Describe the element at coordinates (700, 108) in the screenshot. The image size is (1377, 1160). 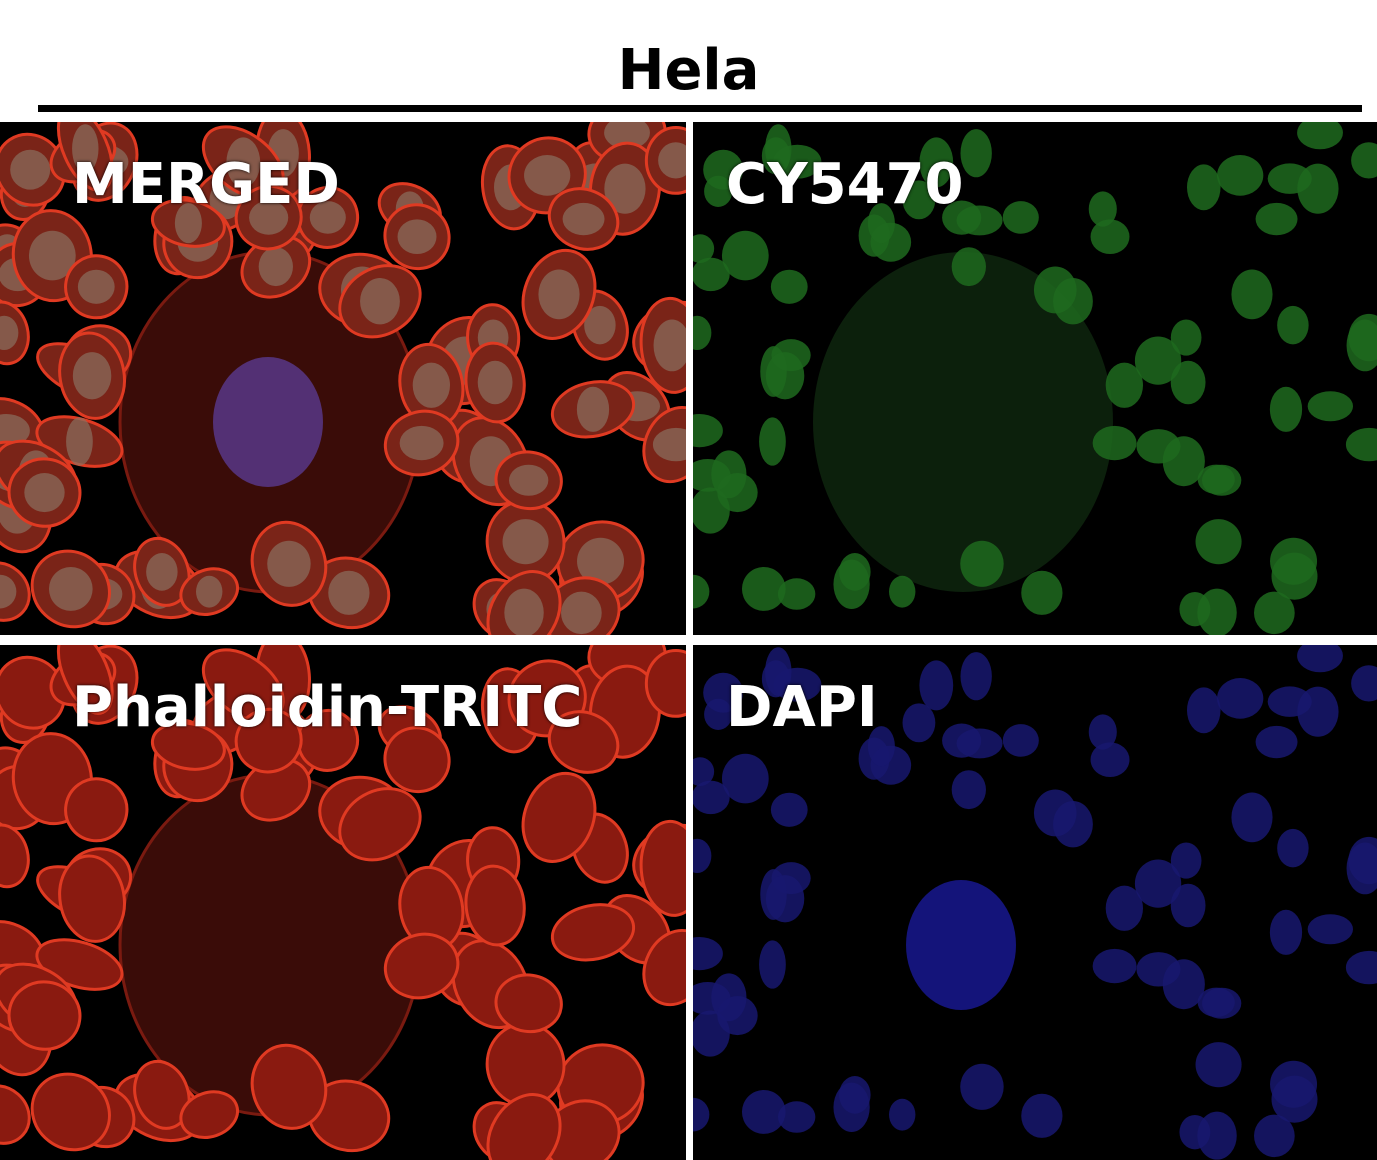
I see `title-underline` at that location.